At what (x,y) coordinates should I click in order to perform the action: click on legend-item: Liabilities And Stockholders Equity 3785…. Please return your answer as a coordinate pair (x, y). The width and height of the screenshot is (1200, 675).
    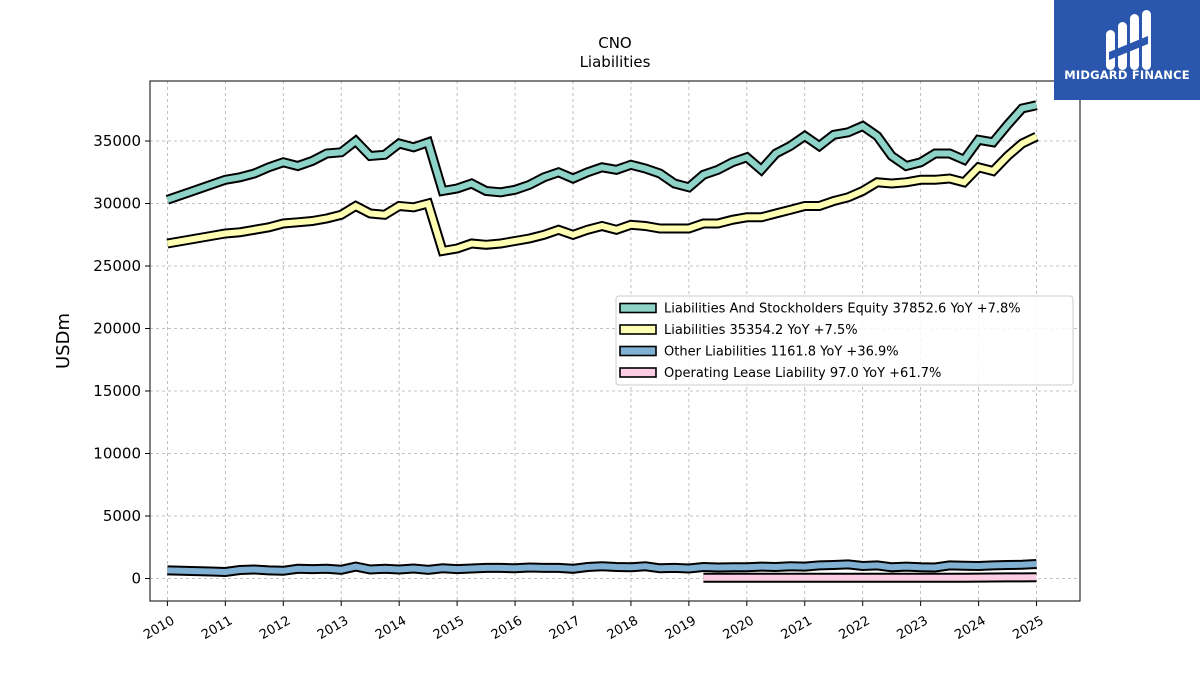
    Looking at the image, I should click on (820, 309).